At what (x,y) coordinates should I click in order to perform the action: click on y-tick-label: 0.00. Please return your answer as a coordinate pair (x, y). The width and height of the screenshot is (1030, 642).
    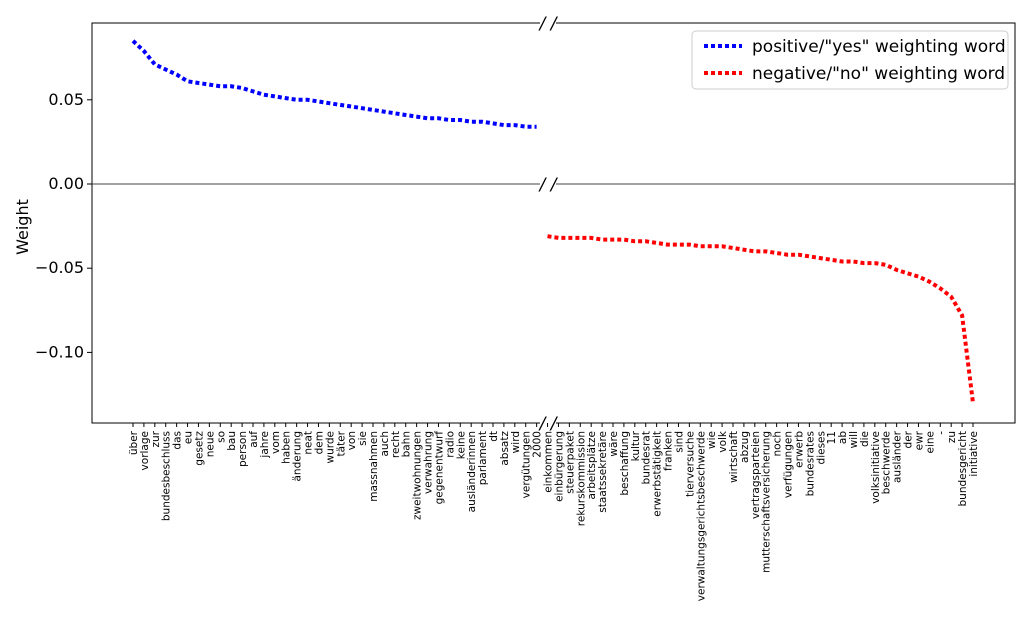
    Looking at the image, I should click on (66, 183).